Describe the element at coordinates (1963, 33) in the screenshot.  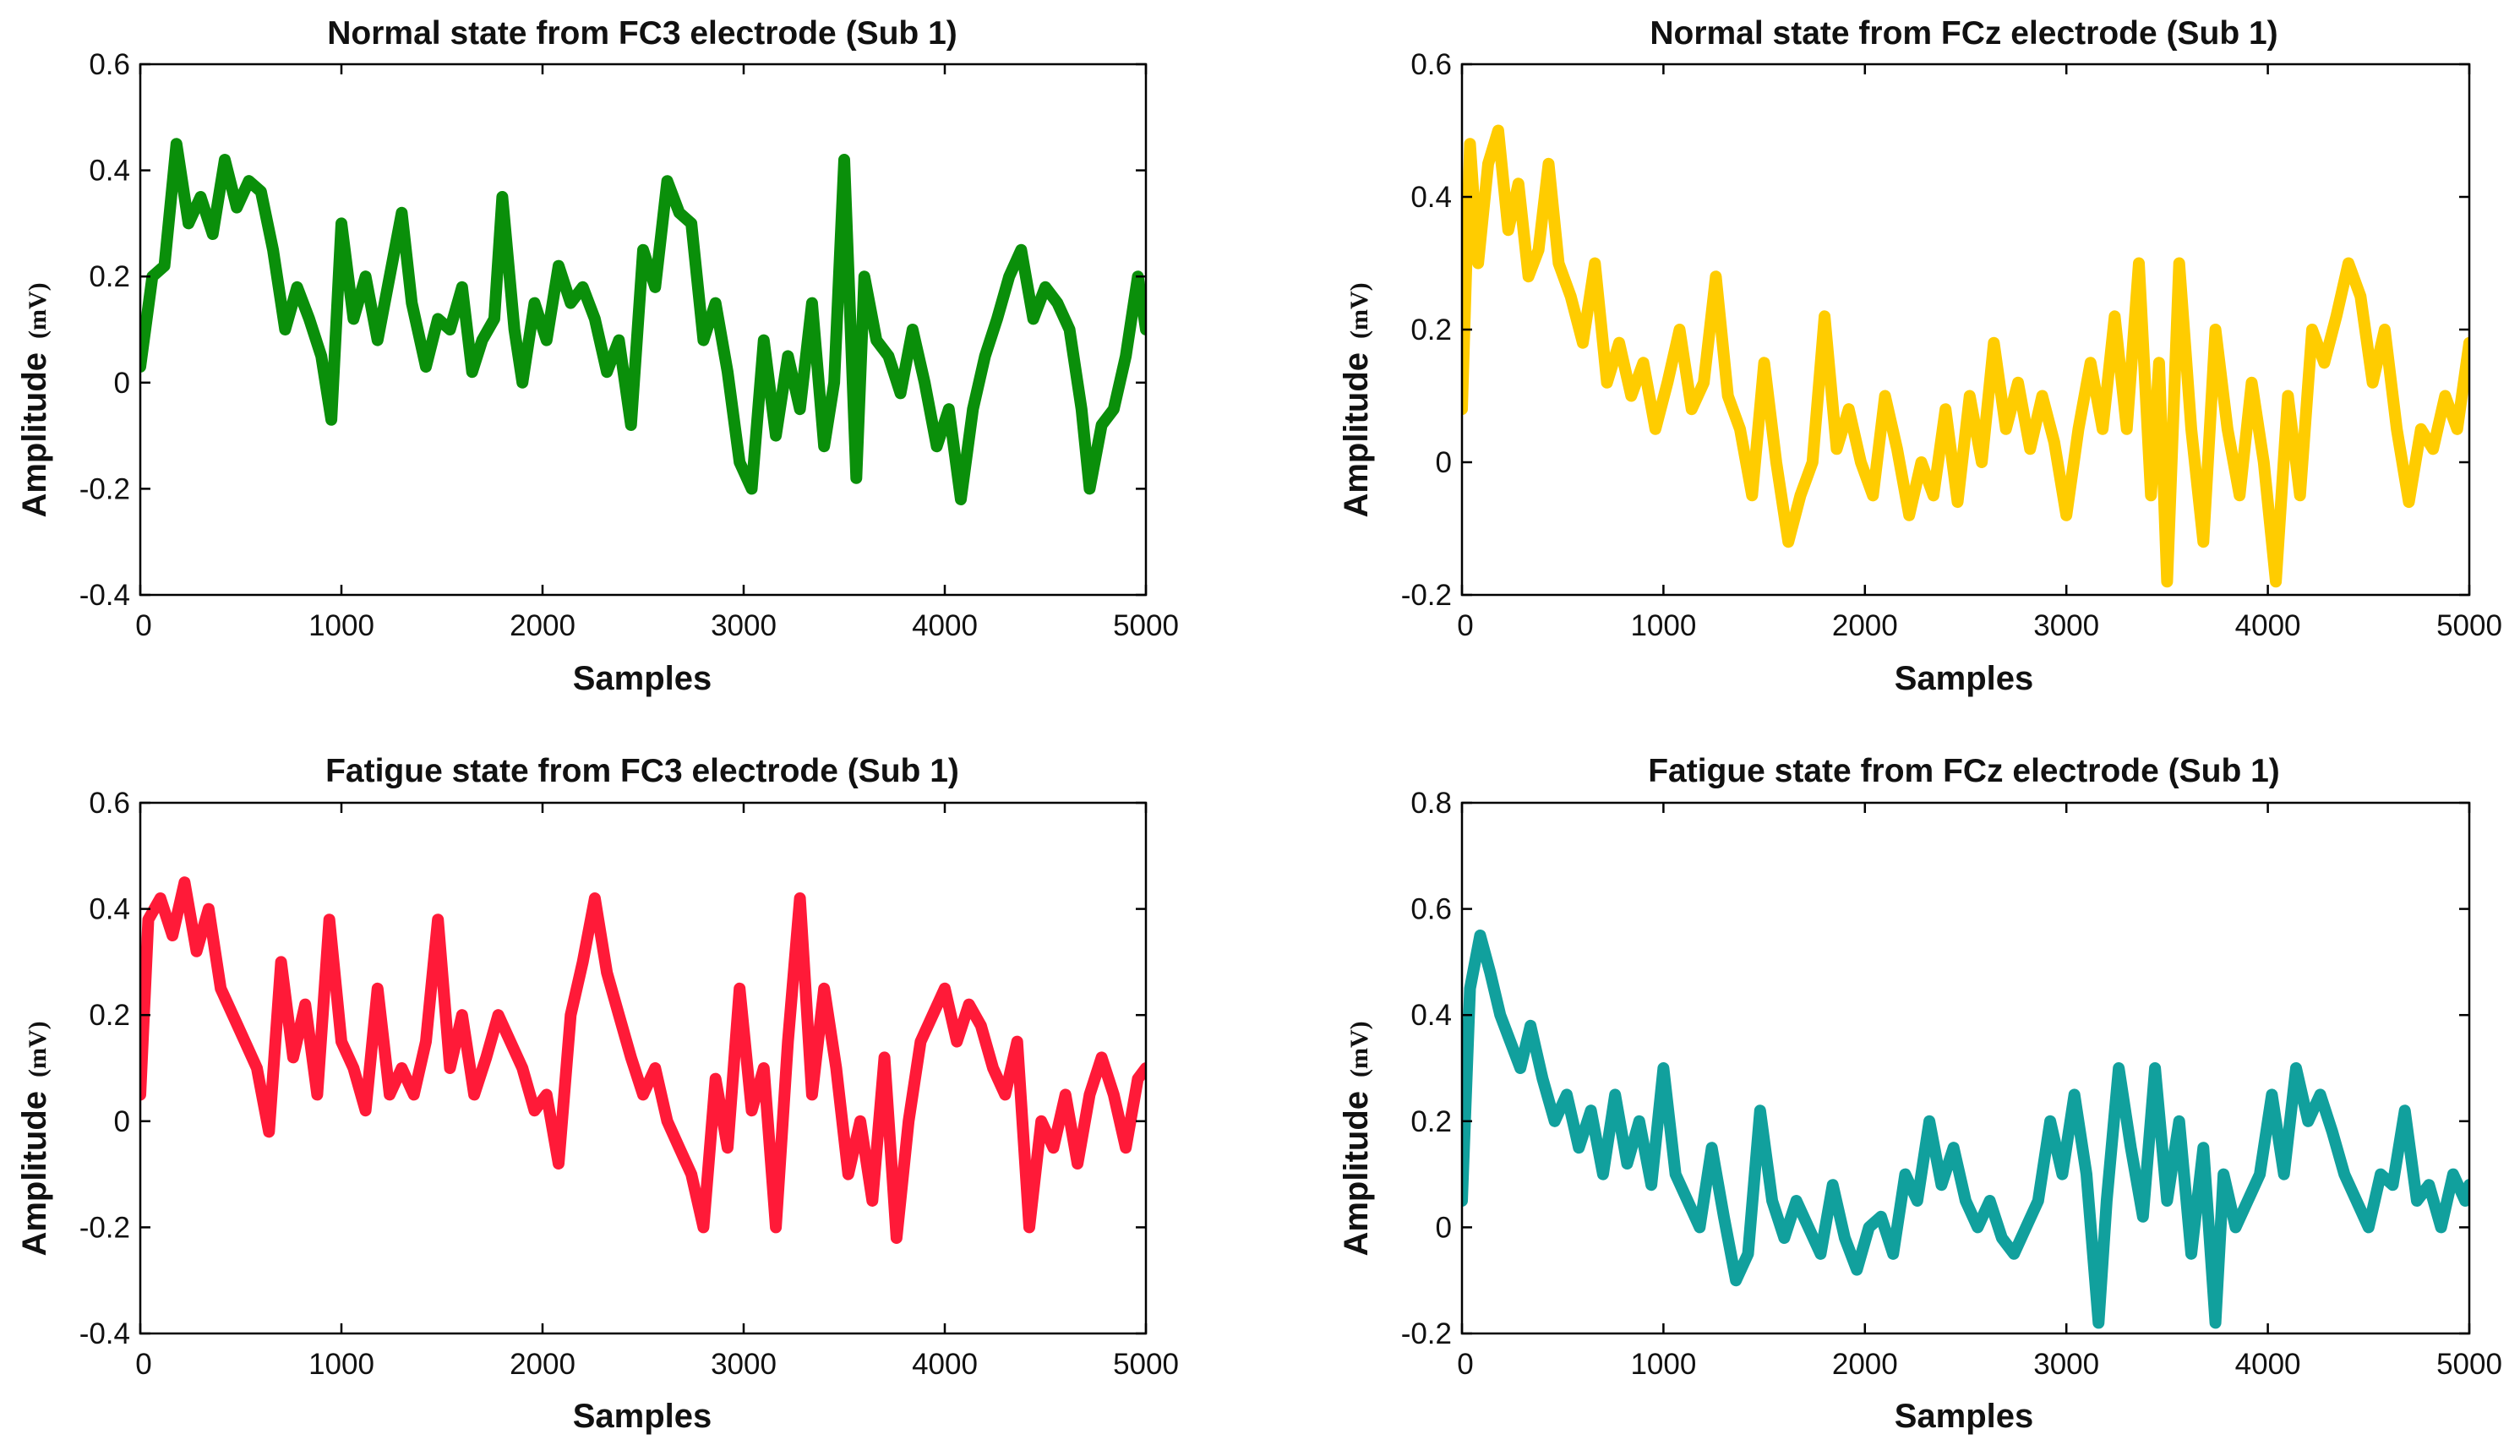
I see `chart-title: Normal state from FCz electrode (Sub 1)` at that location.